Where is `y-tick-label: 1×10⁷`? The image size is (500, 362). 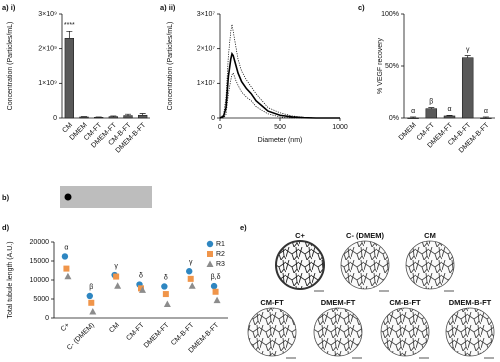
y-tick-label: 1×10⁷ is located at coordinates (206, 83).